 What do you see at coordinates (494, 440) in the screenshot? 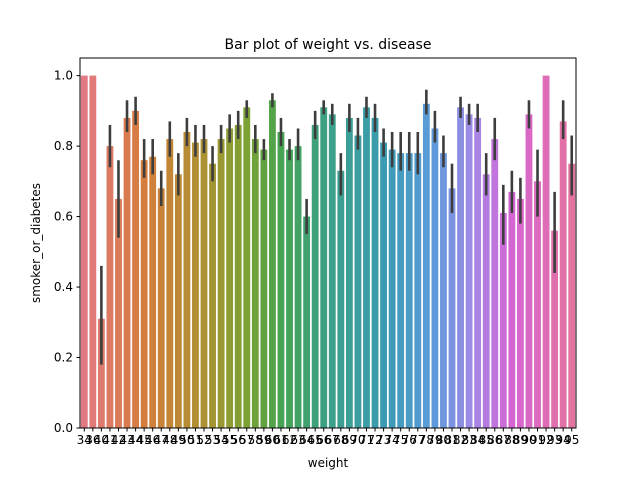
I see `x-tick-label-86: 86` at bounding box center [494, 440].